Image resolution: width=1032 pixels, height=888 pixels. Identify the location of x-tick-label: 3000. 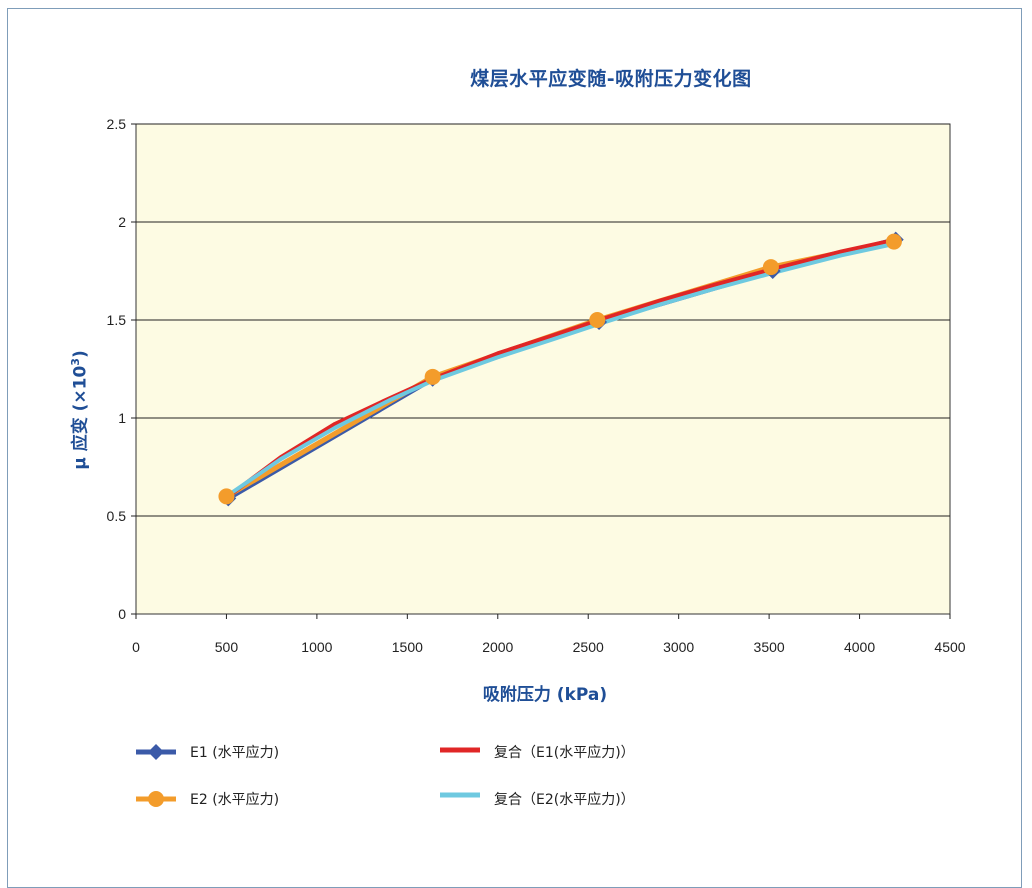
(678, 647).